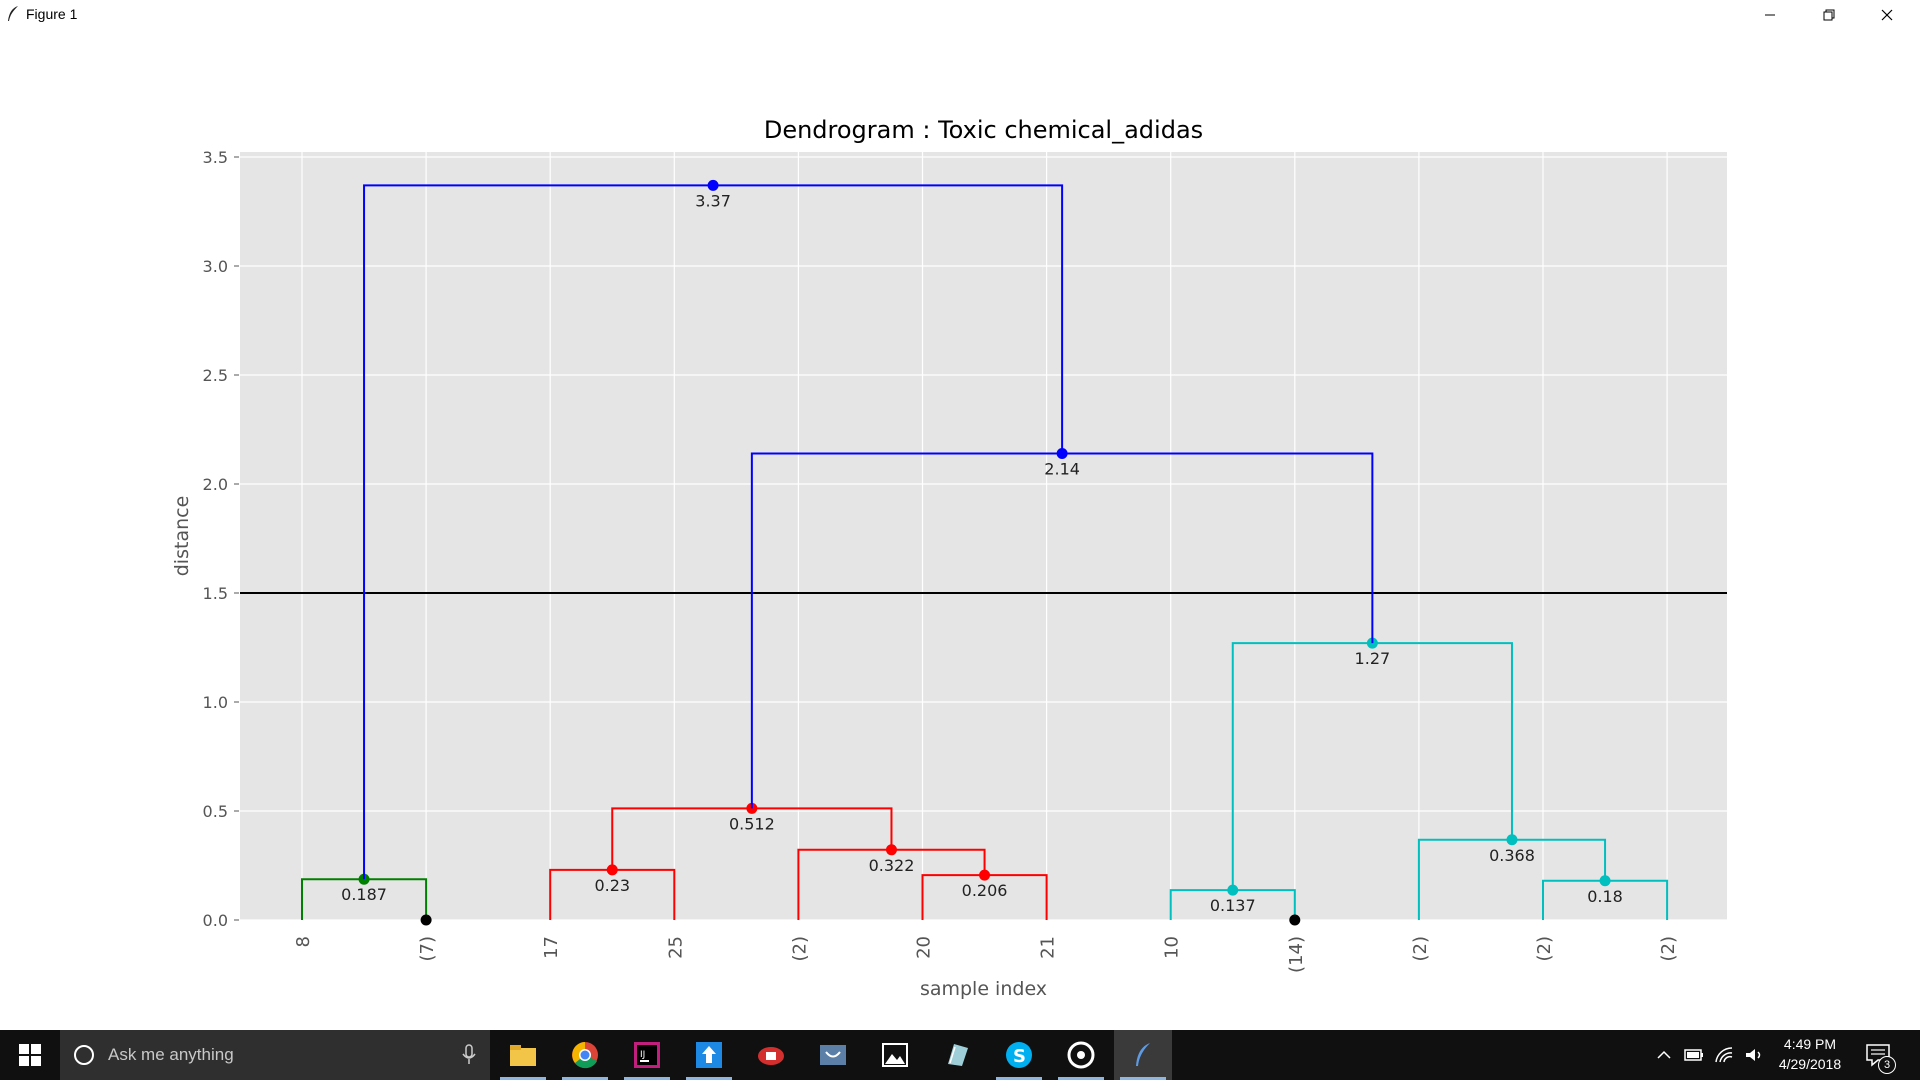  Describe the element at coordinates (1605, 896) in the screenshot. I see `merge-distance-label: 0.18` at that location.